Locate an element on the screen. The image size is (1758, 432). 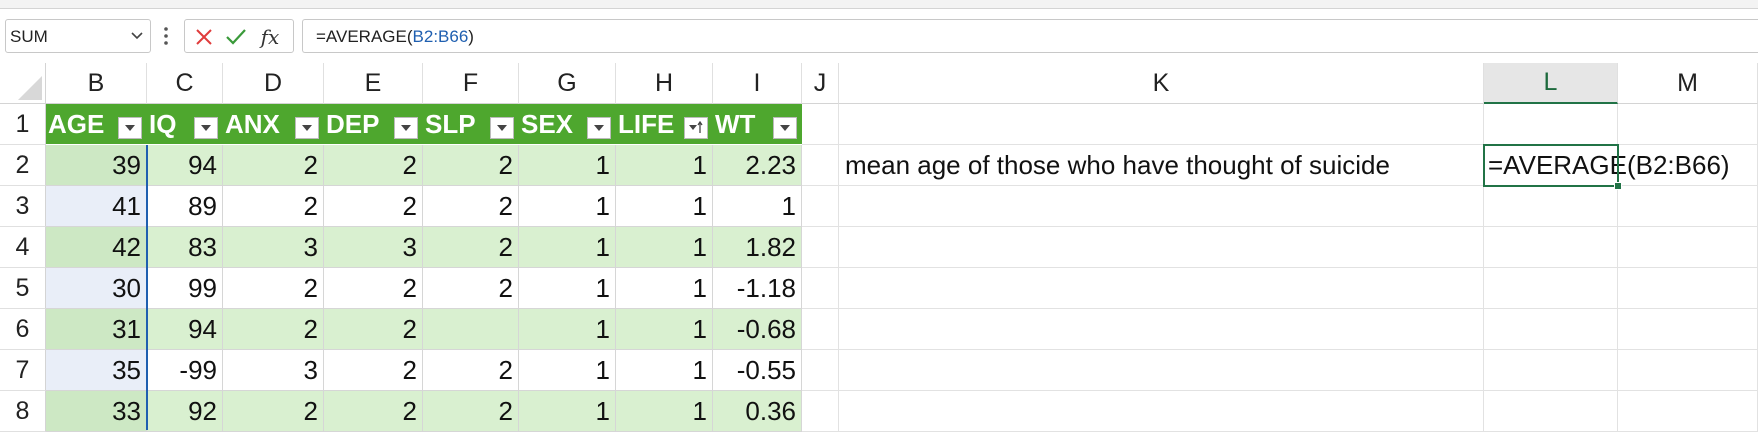
more-options-icon is located at coordinates (166, 36).